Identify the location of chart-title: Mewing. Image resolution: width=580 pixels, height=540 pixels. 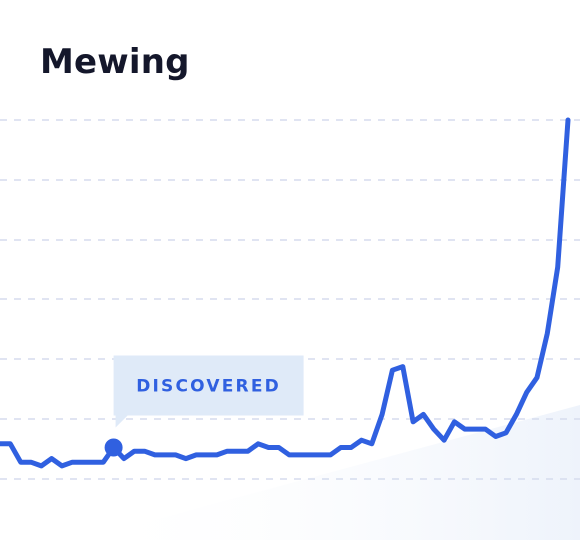
(115, 62).